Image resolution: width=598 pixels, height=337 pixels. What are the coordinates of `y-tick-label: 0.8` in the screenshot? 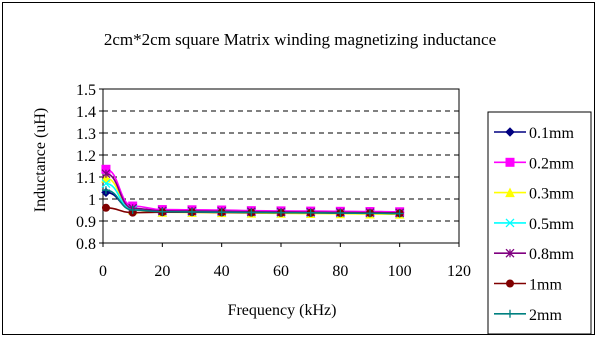 It's located at (86, 244).